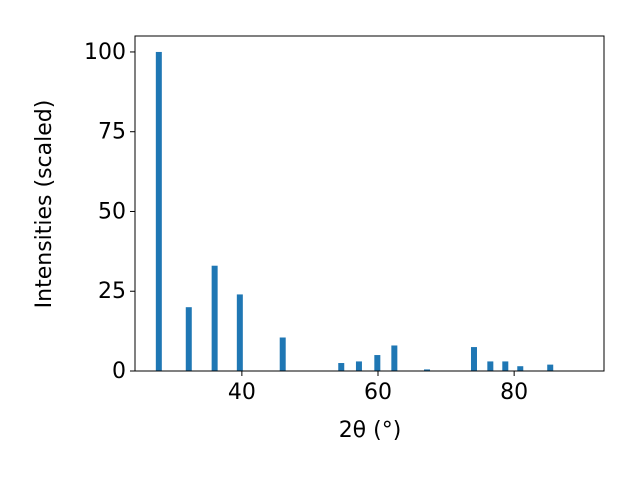 This screenshot has height=480, width=640. Describe the element at coordinates (370, 430) in the screenshot. I see `x-axis-label: 2θ (°)` at that location.